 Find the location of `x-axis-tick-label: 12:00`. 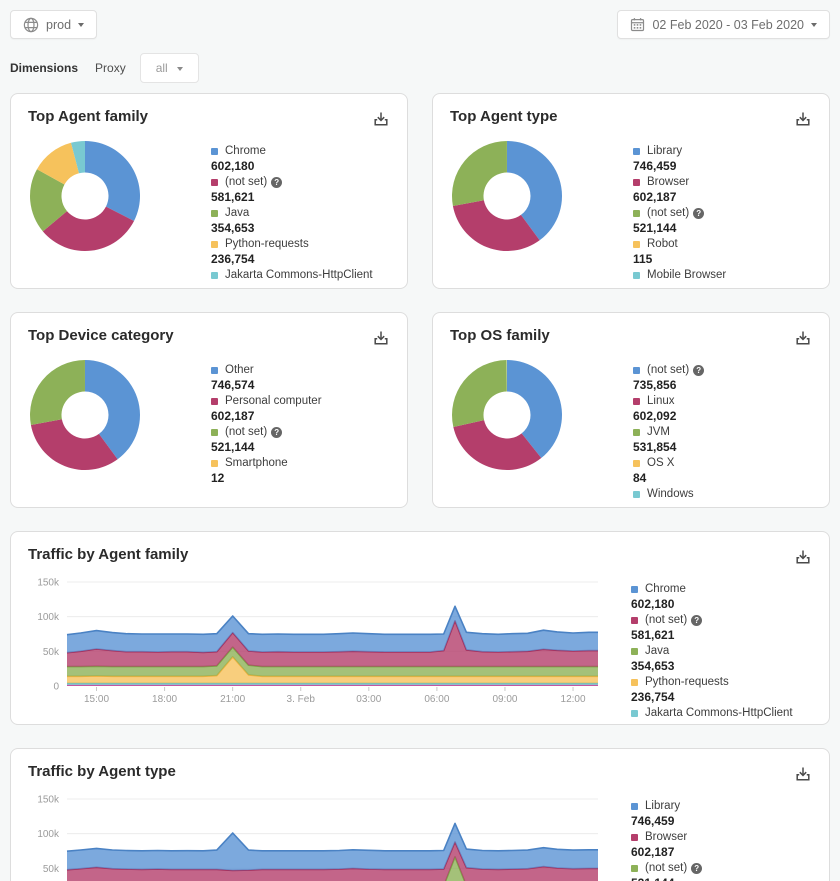

x-axis-tick-label: 12:00 is located at coordinates (573, 699).